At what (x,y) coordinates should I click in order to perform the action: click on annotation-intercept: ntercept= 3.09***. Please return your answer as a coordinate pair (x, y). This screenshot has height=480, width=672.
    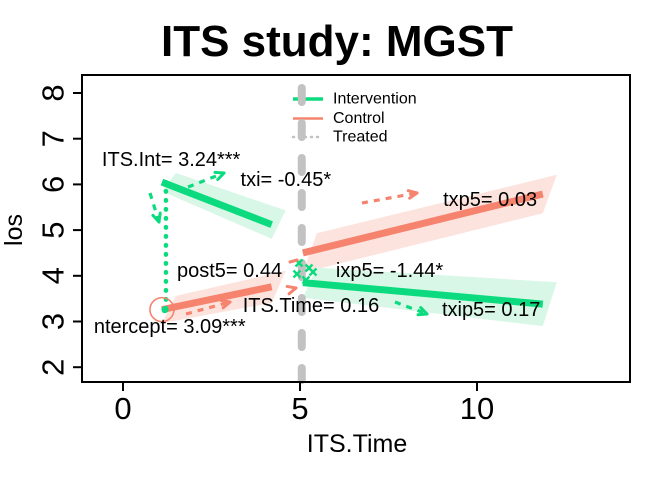
    Looking at the image, I should click on (170, 327).